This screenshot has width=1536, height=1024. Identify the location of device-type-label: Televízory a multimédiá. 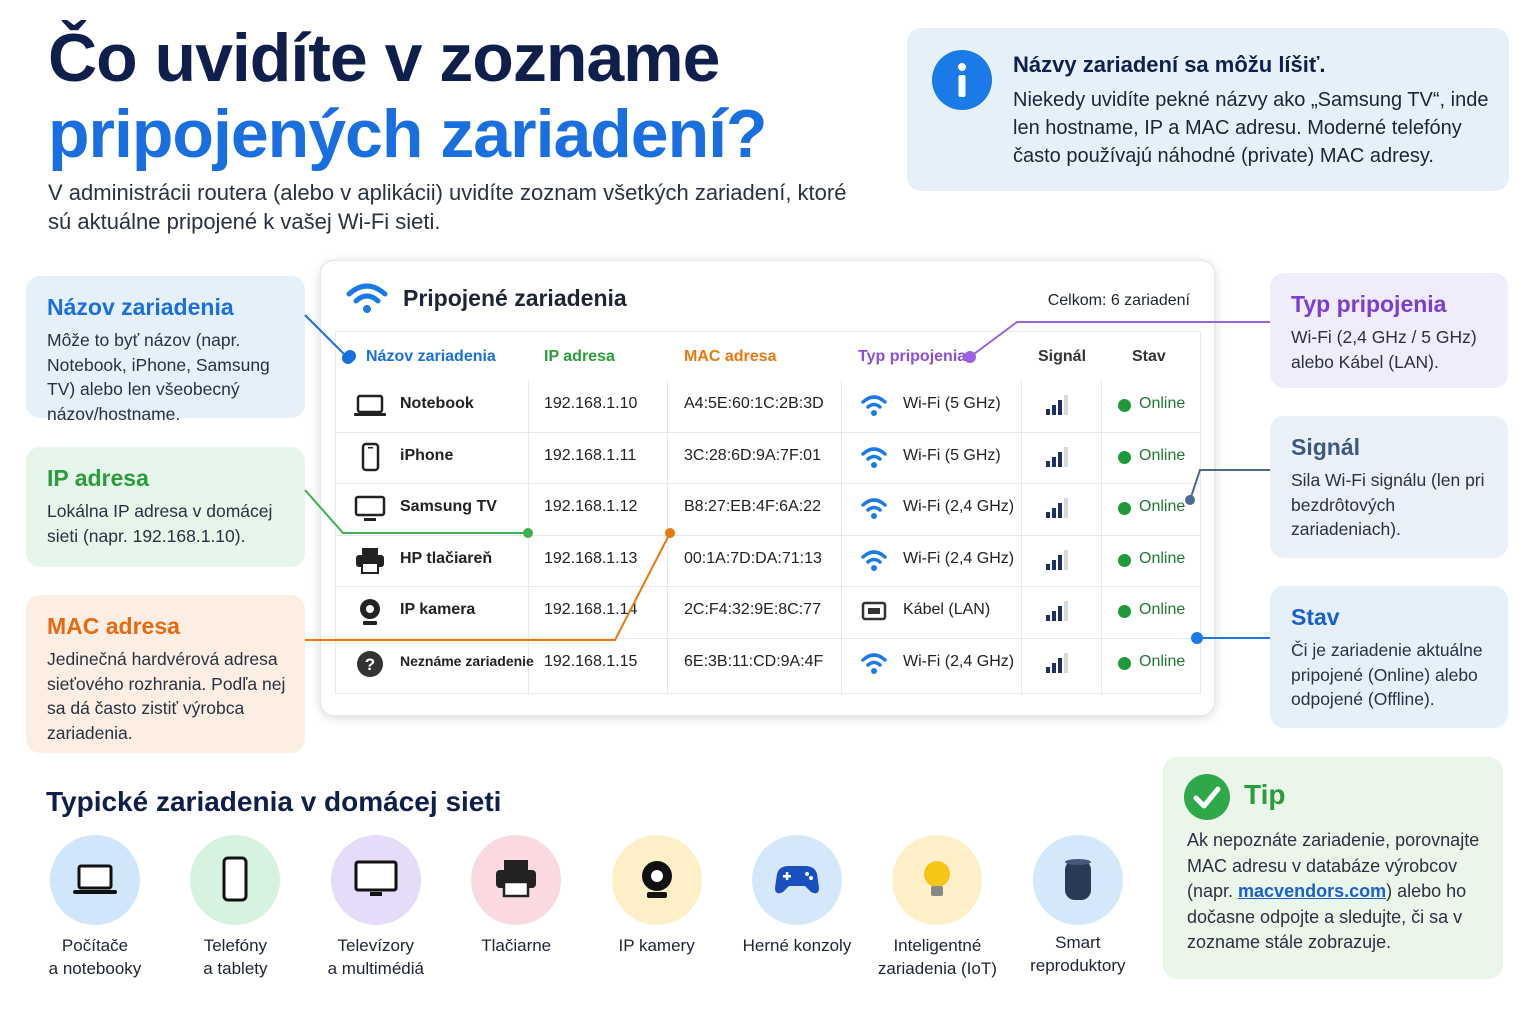
(376, 957).